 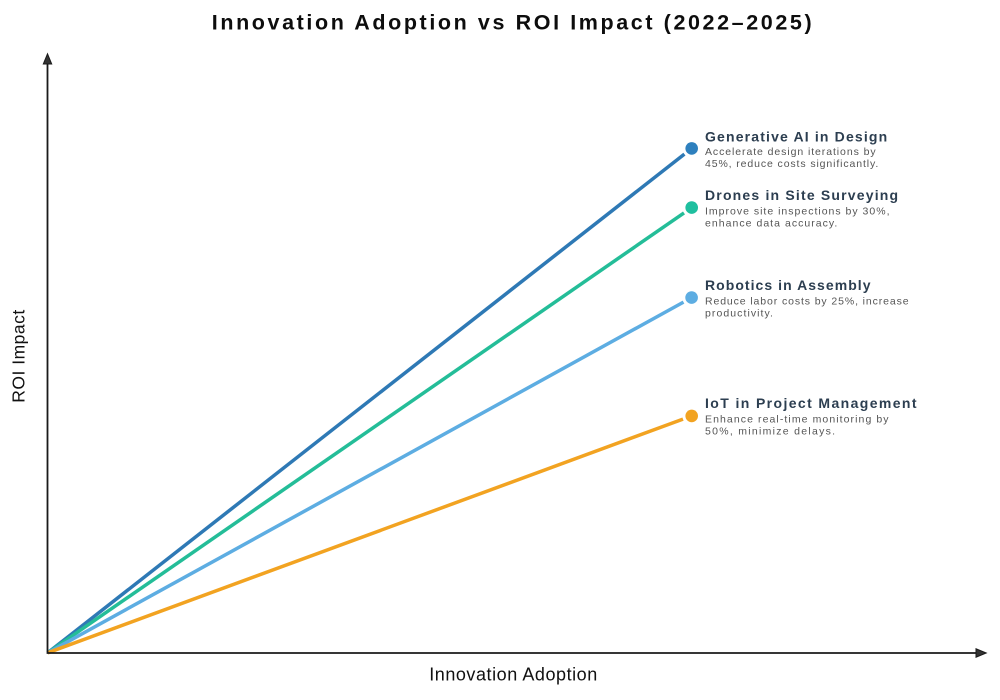 I want to click on svg-text: Robotics in Assembly, so click(x=788, y=285).